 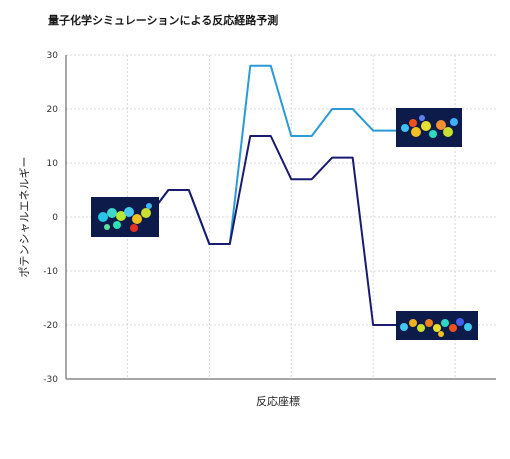 I want to click on y-tick-label: -30, so click(x=50, y=380).